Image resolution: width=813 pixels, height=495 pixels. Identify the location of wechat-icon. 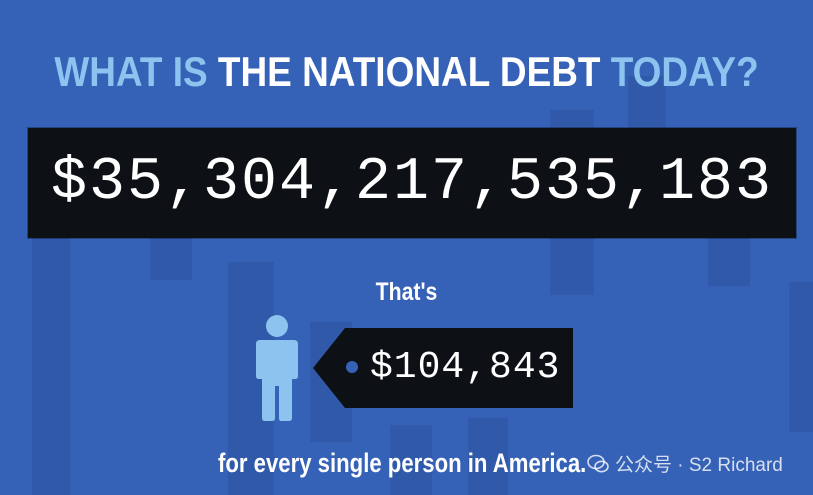
(598, 464).